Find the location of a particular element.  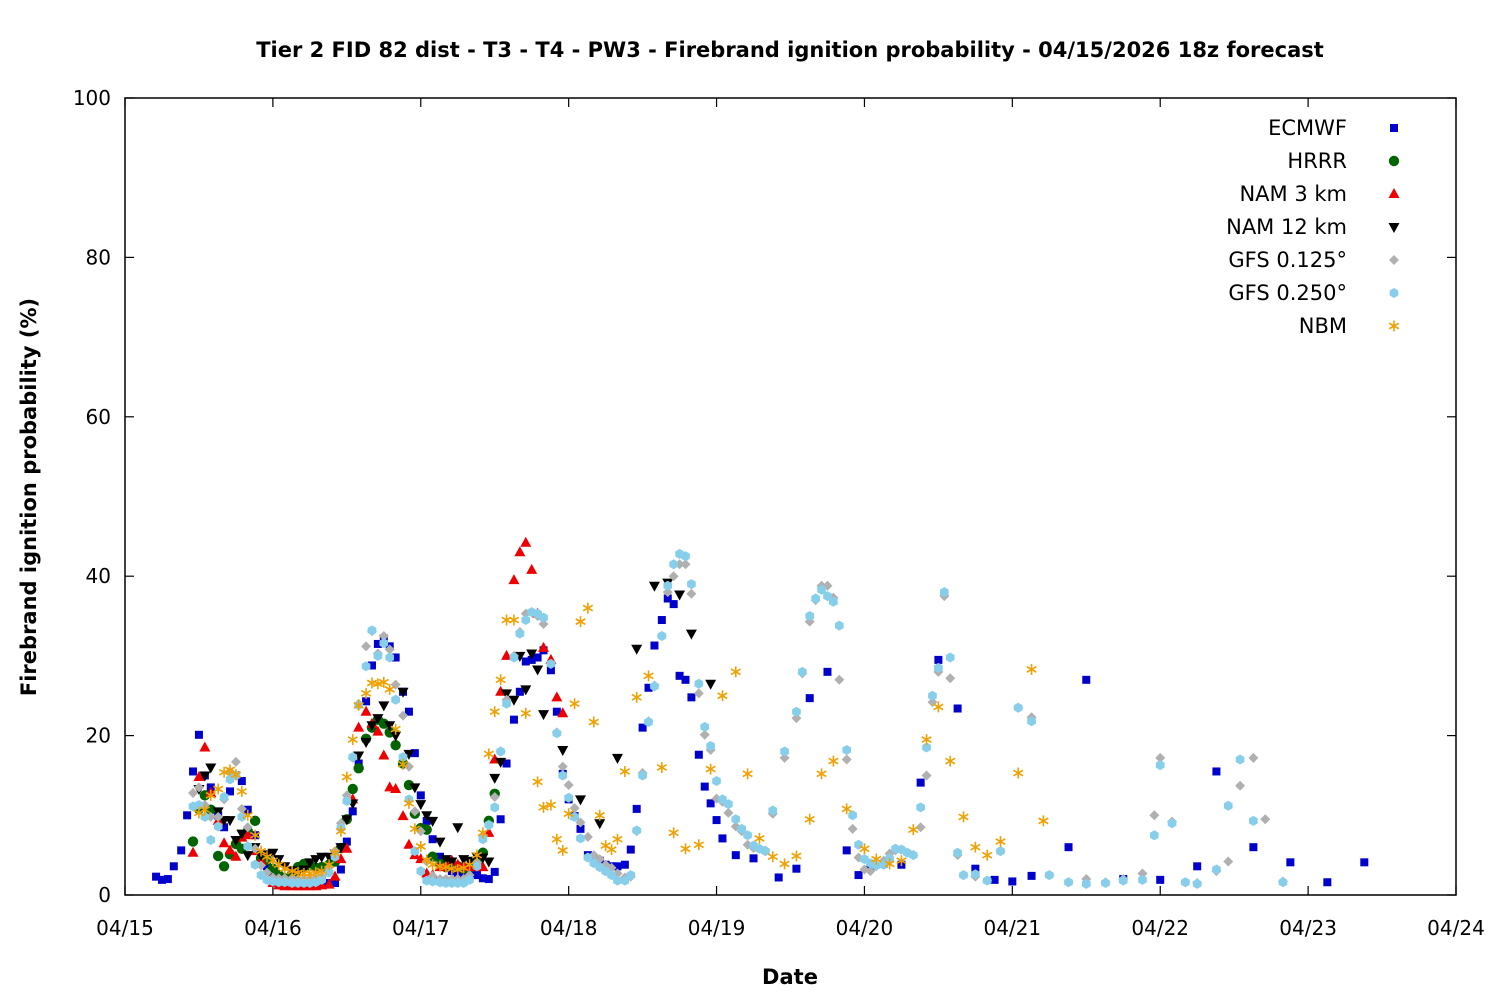

legend-label: ECMWF is located at coordinates (1307, 128).